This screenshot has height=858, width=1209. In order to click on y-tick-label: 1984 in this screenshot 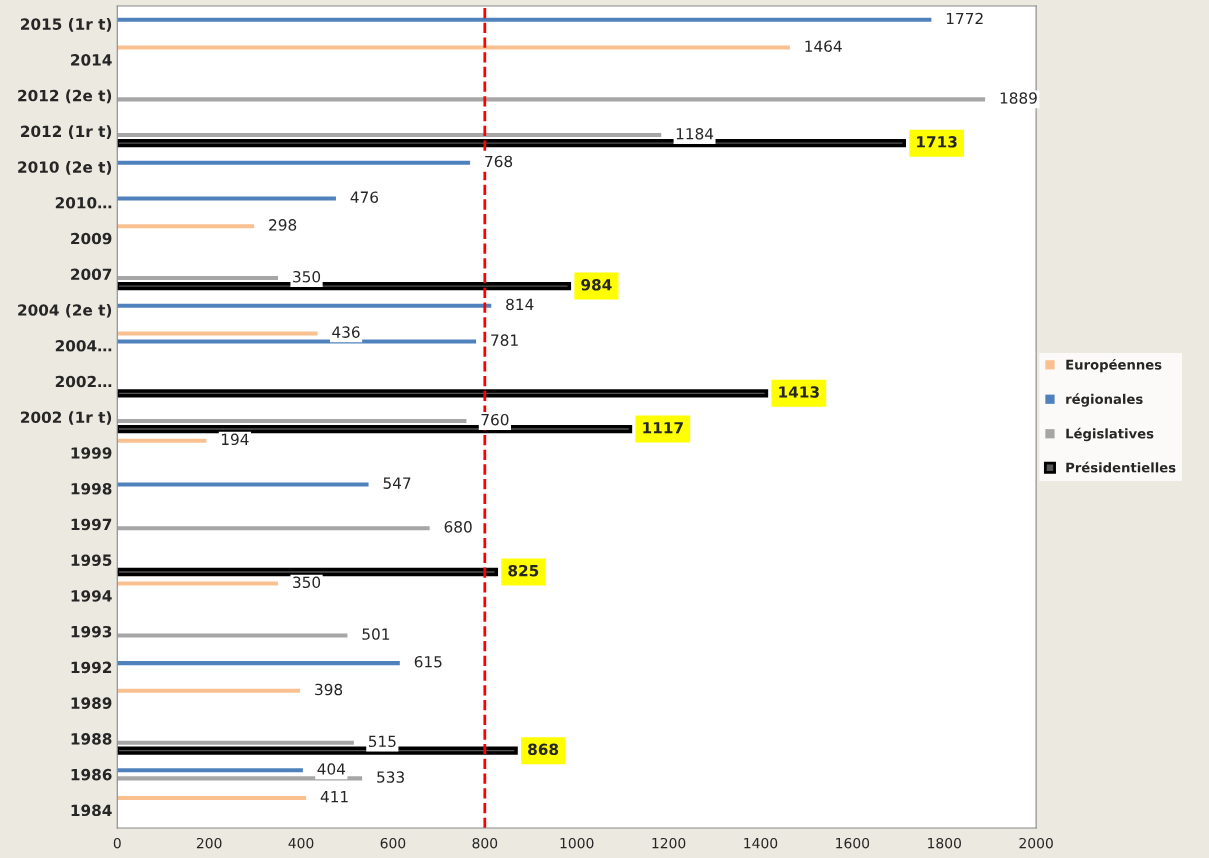, I will do `click(91, 810)`.